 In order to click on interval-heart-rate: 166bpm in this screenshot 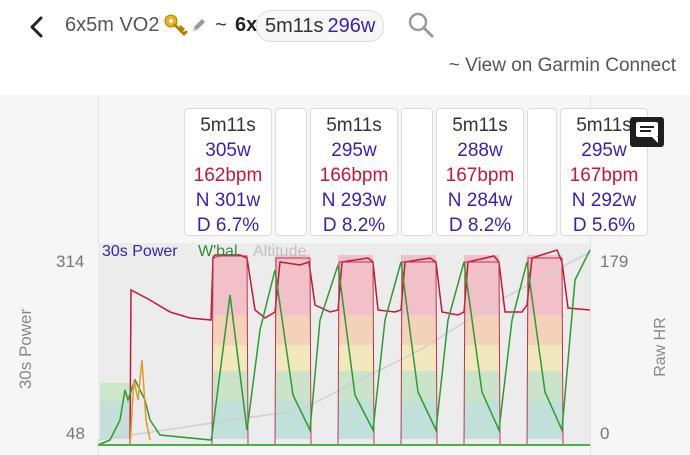, I will do `click(354, 175)`.